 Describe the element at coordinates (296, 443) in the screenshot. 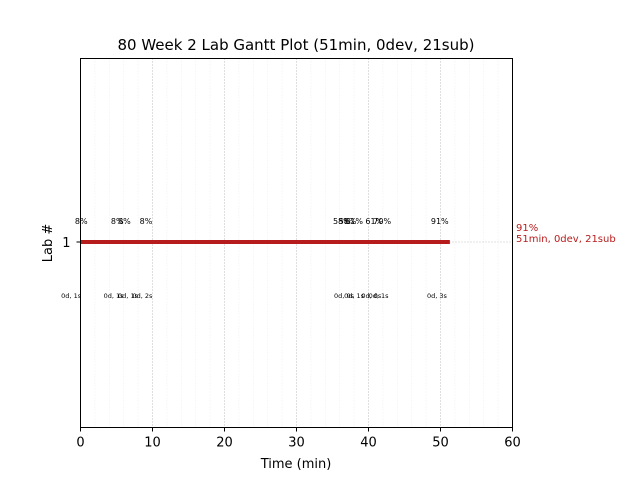

I see `x-tick-label: 30` at that location.